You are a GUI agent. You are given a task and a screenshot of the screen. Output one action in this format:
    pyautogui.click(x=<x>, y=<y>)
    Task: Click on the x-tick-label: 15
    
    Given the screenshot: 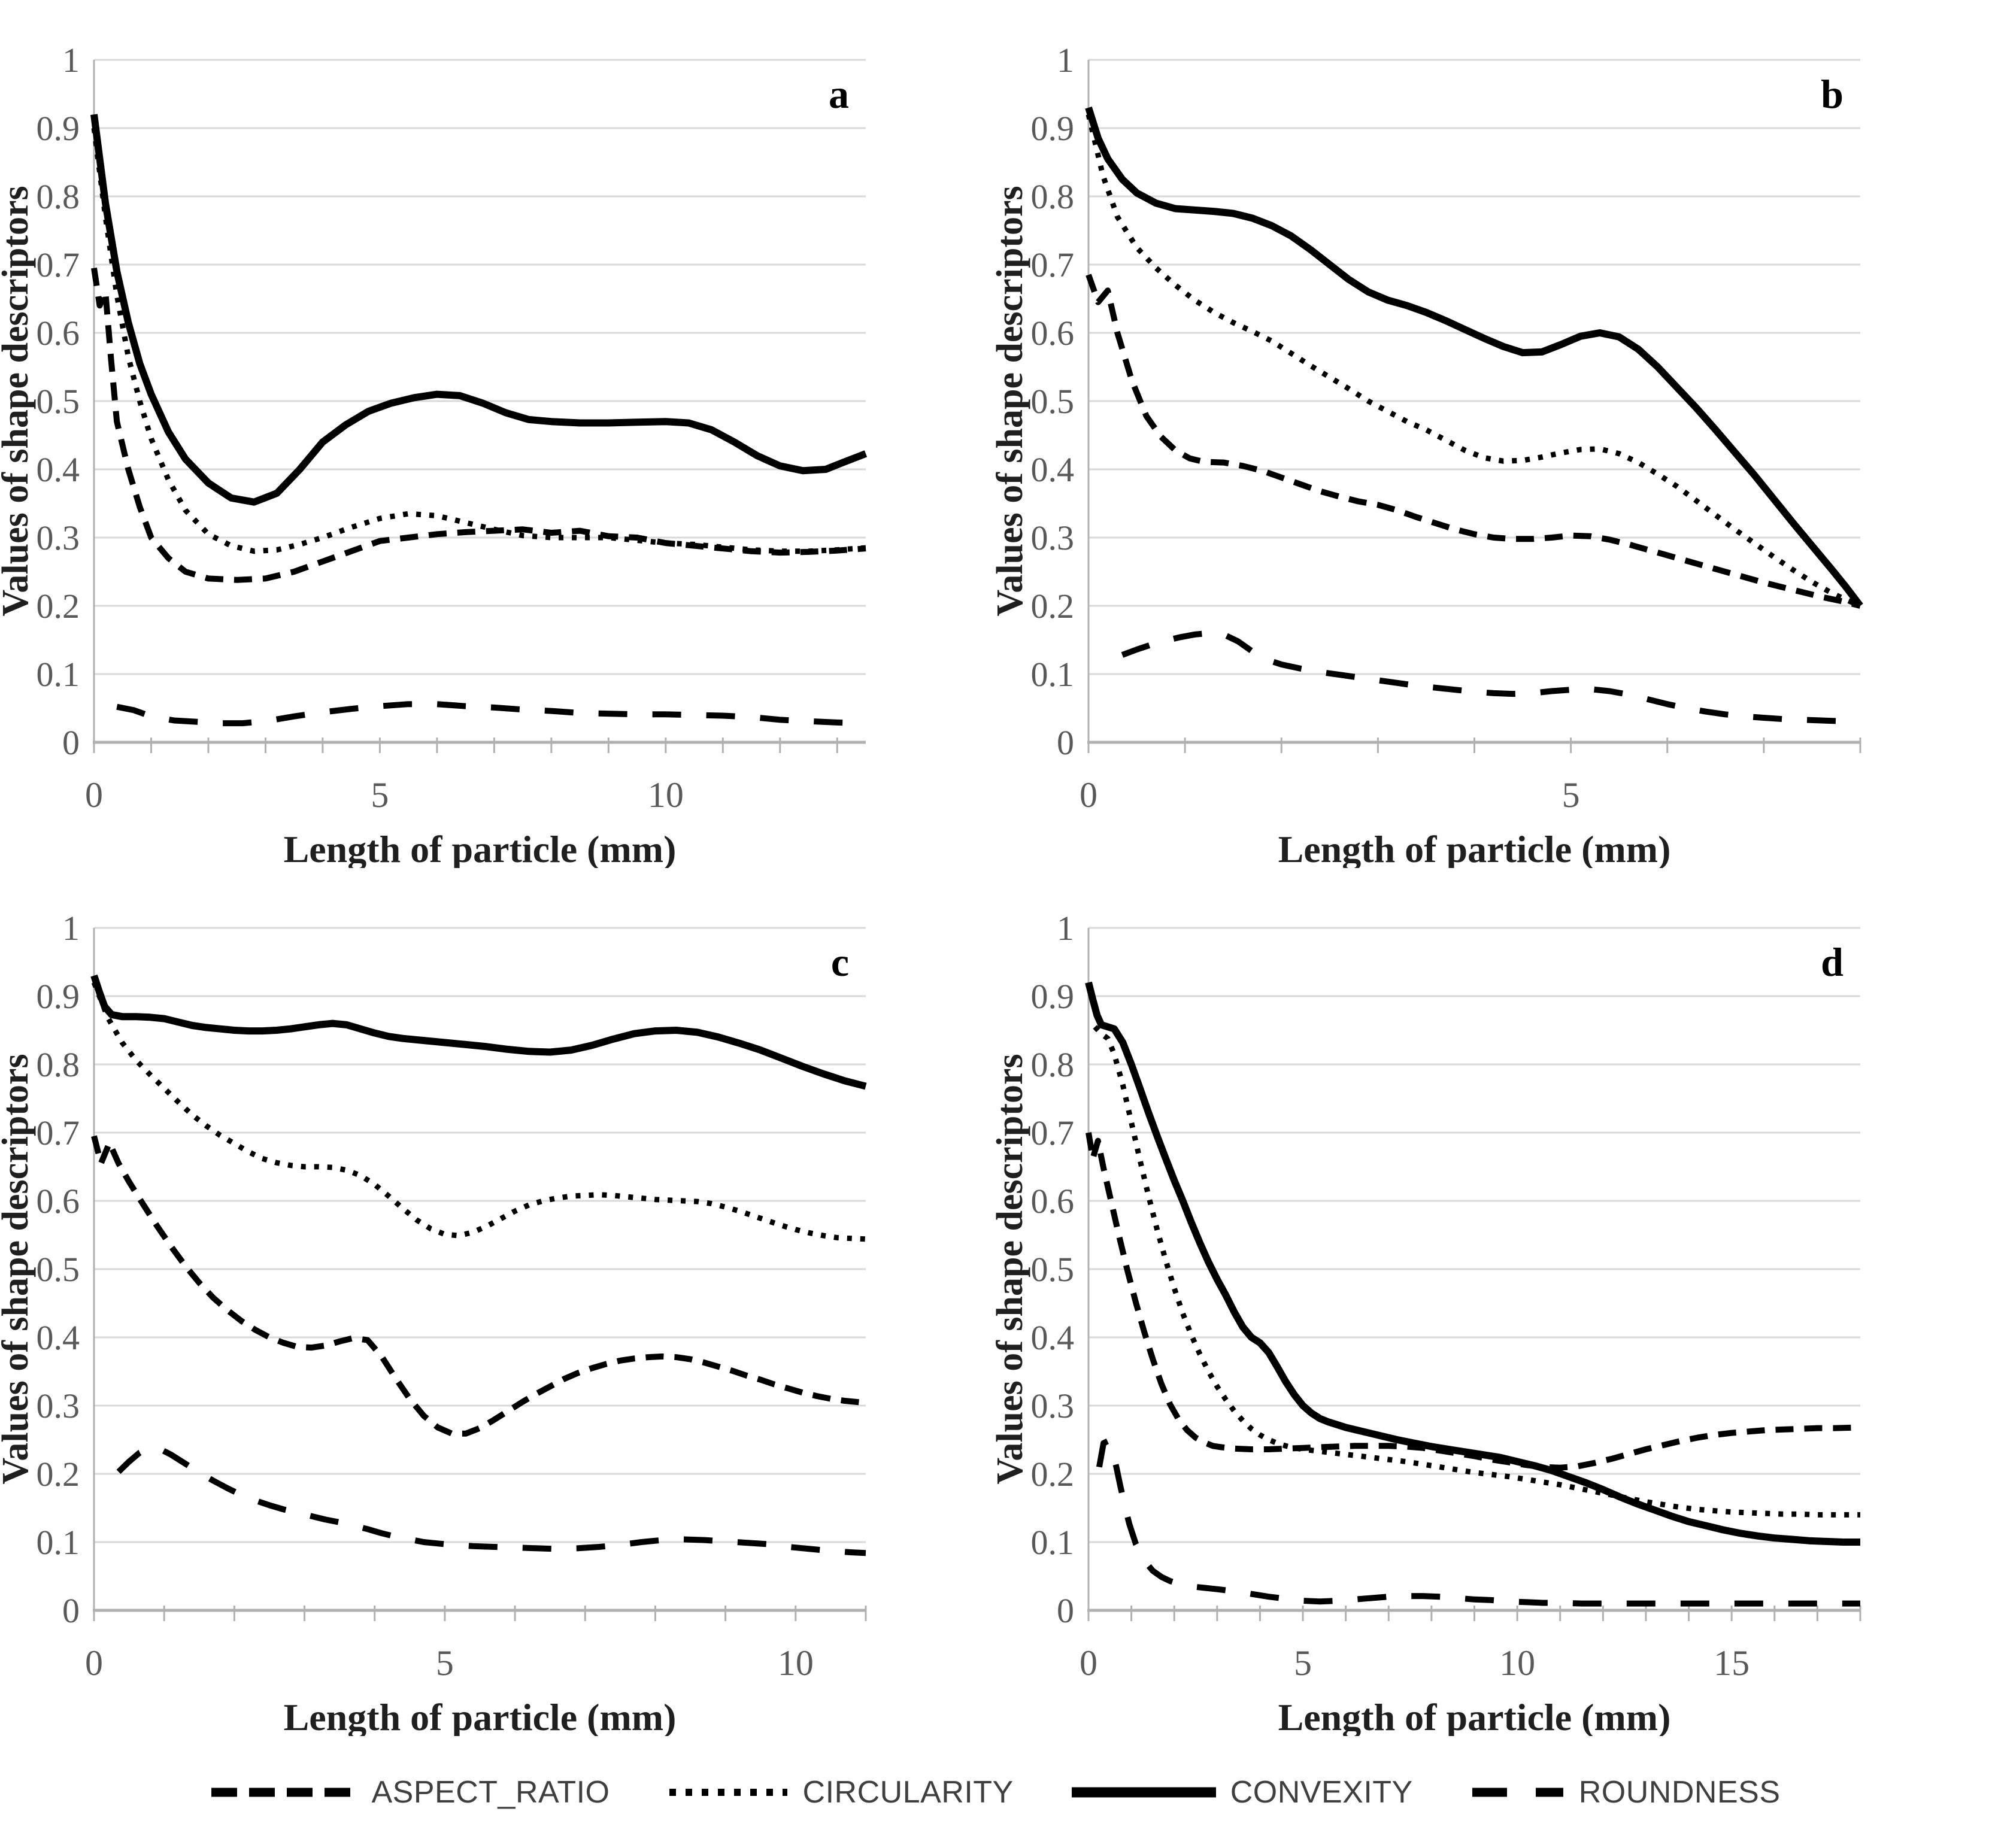 What is the action you would take?
    pyautogui.click(x=1732, y=1663)
    